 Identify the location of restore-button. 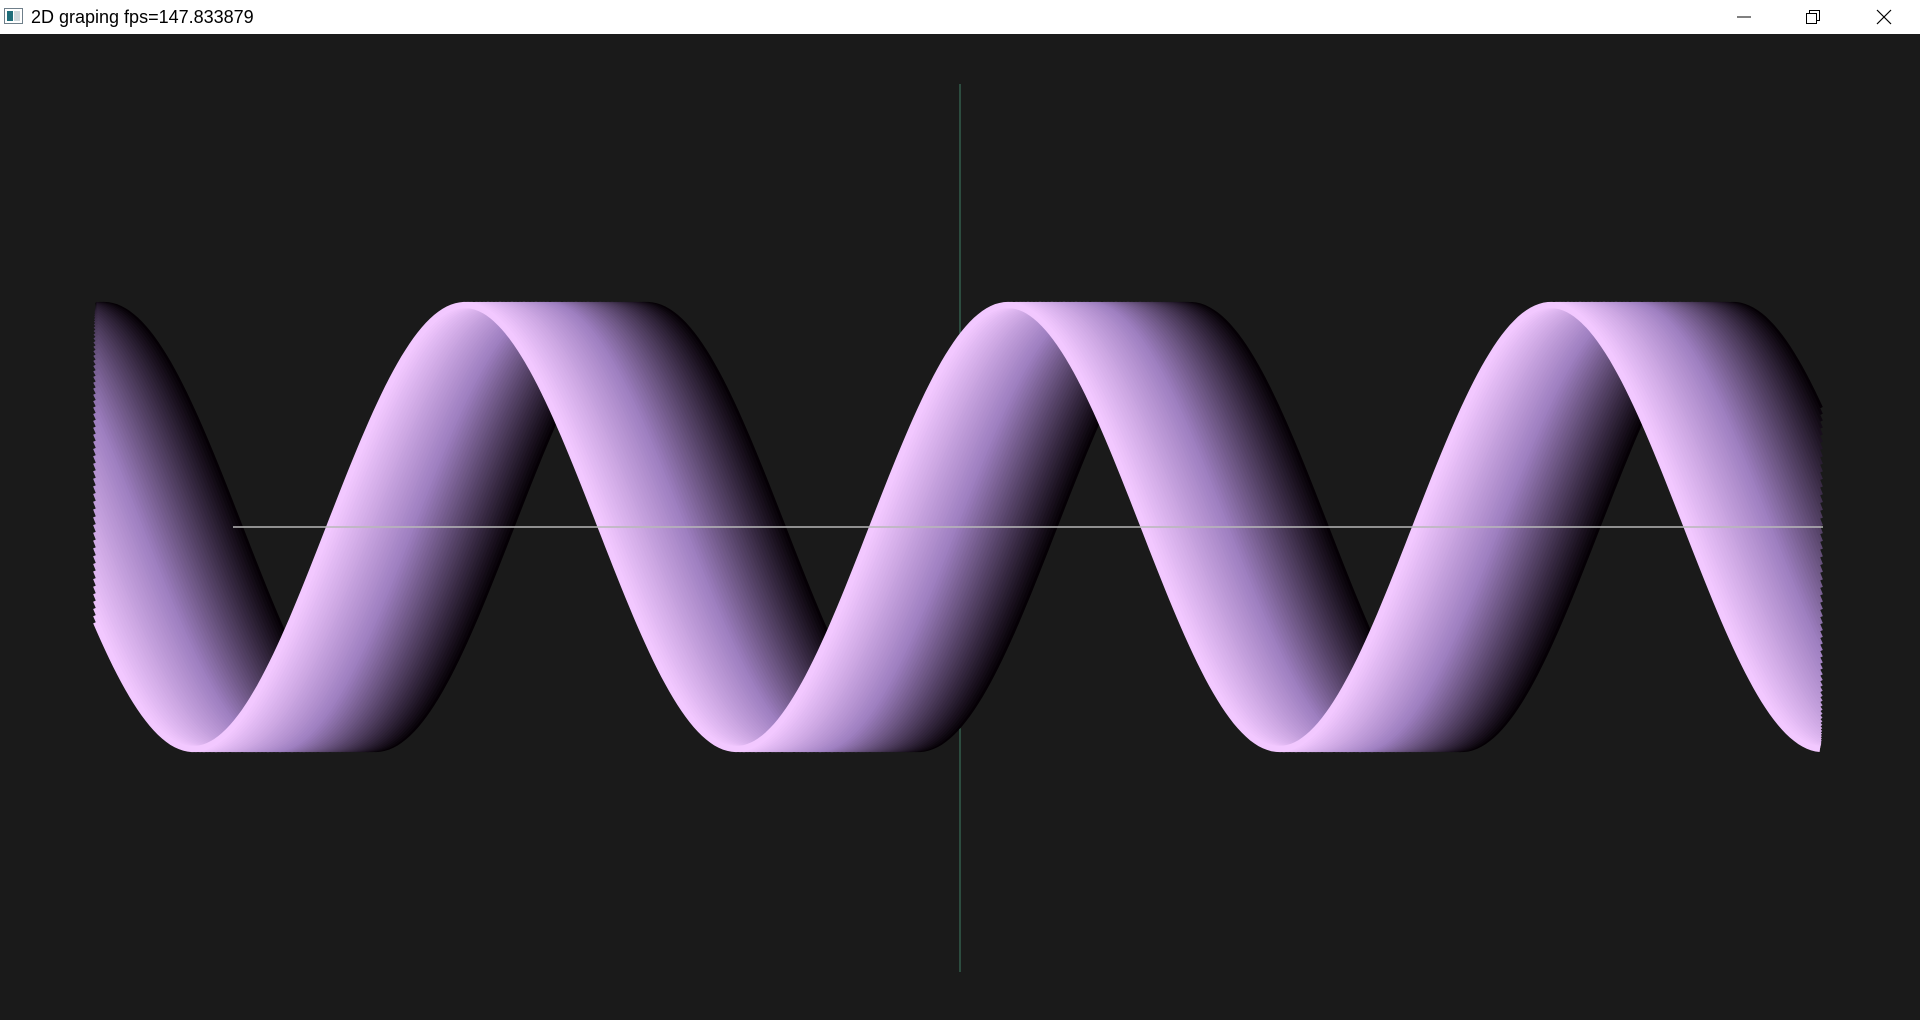
(1812, 17).